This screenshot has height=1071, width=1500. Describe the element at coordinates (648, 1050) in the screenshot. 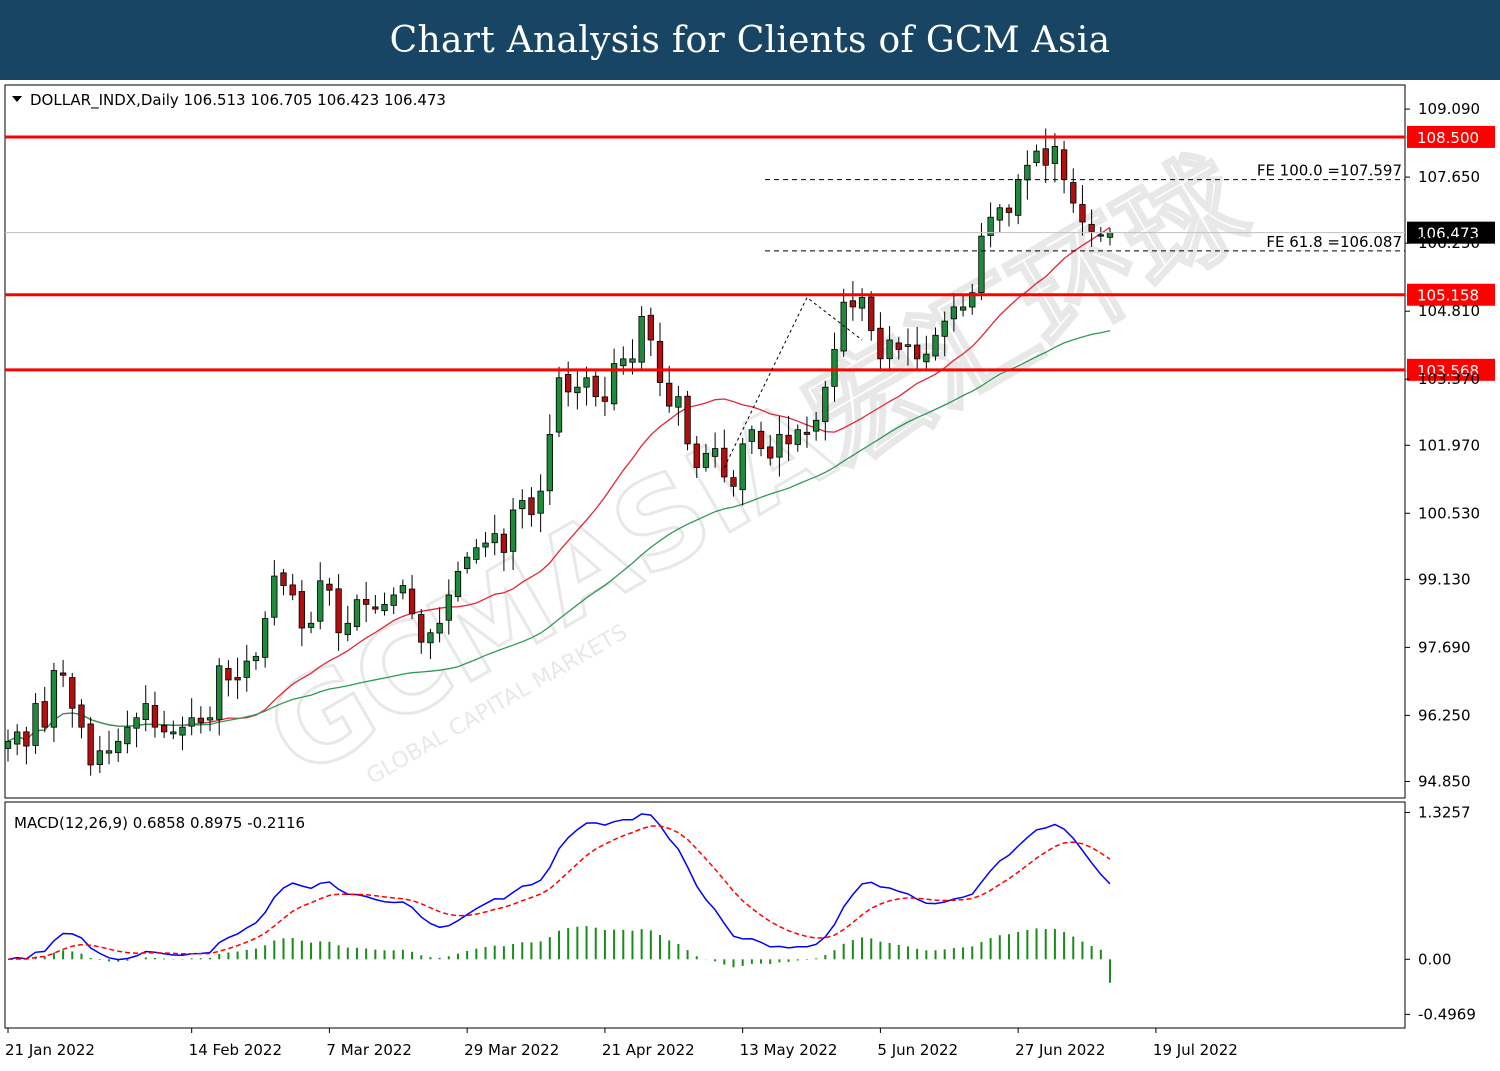

I see `date-tick-label: 21 Apr 2022` at that location.